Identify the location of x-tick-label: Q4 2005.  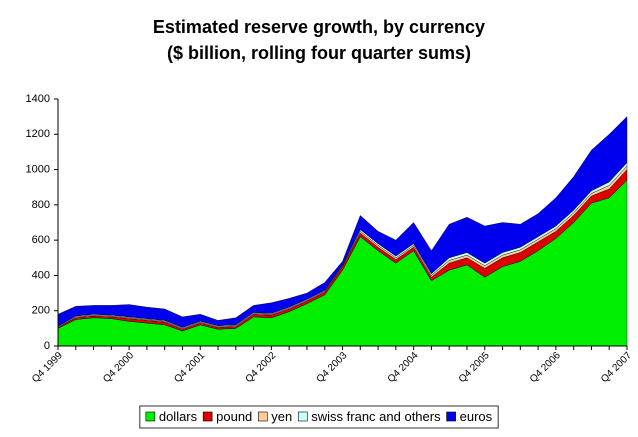
(474, 367).